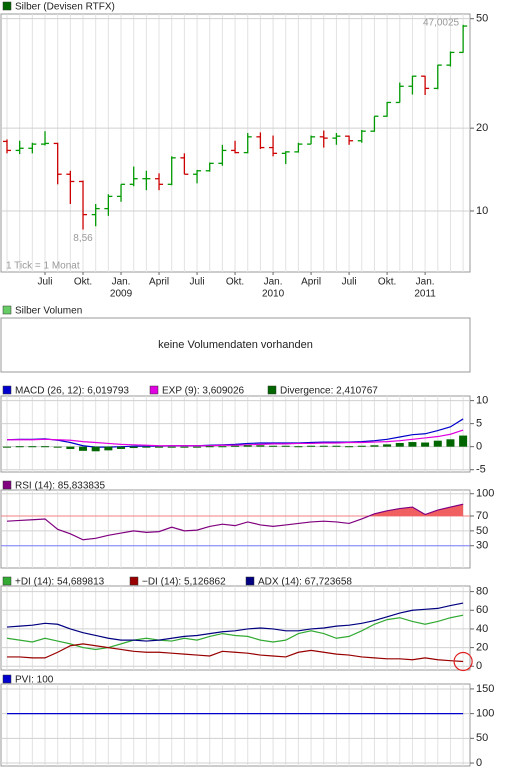  What do you see at coordinates (60, 582) in the screenshot?
I see `legend-label: +DI (14): 54,689813` at bounding box center [60, 582].